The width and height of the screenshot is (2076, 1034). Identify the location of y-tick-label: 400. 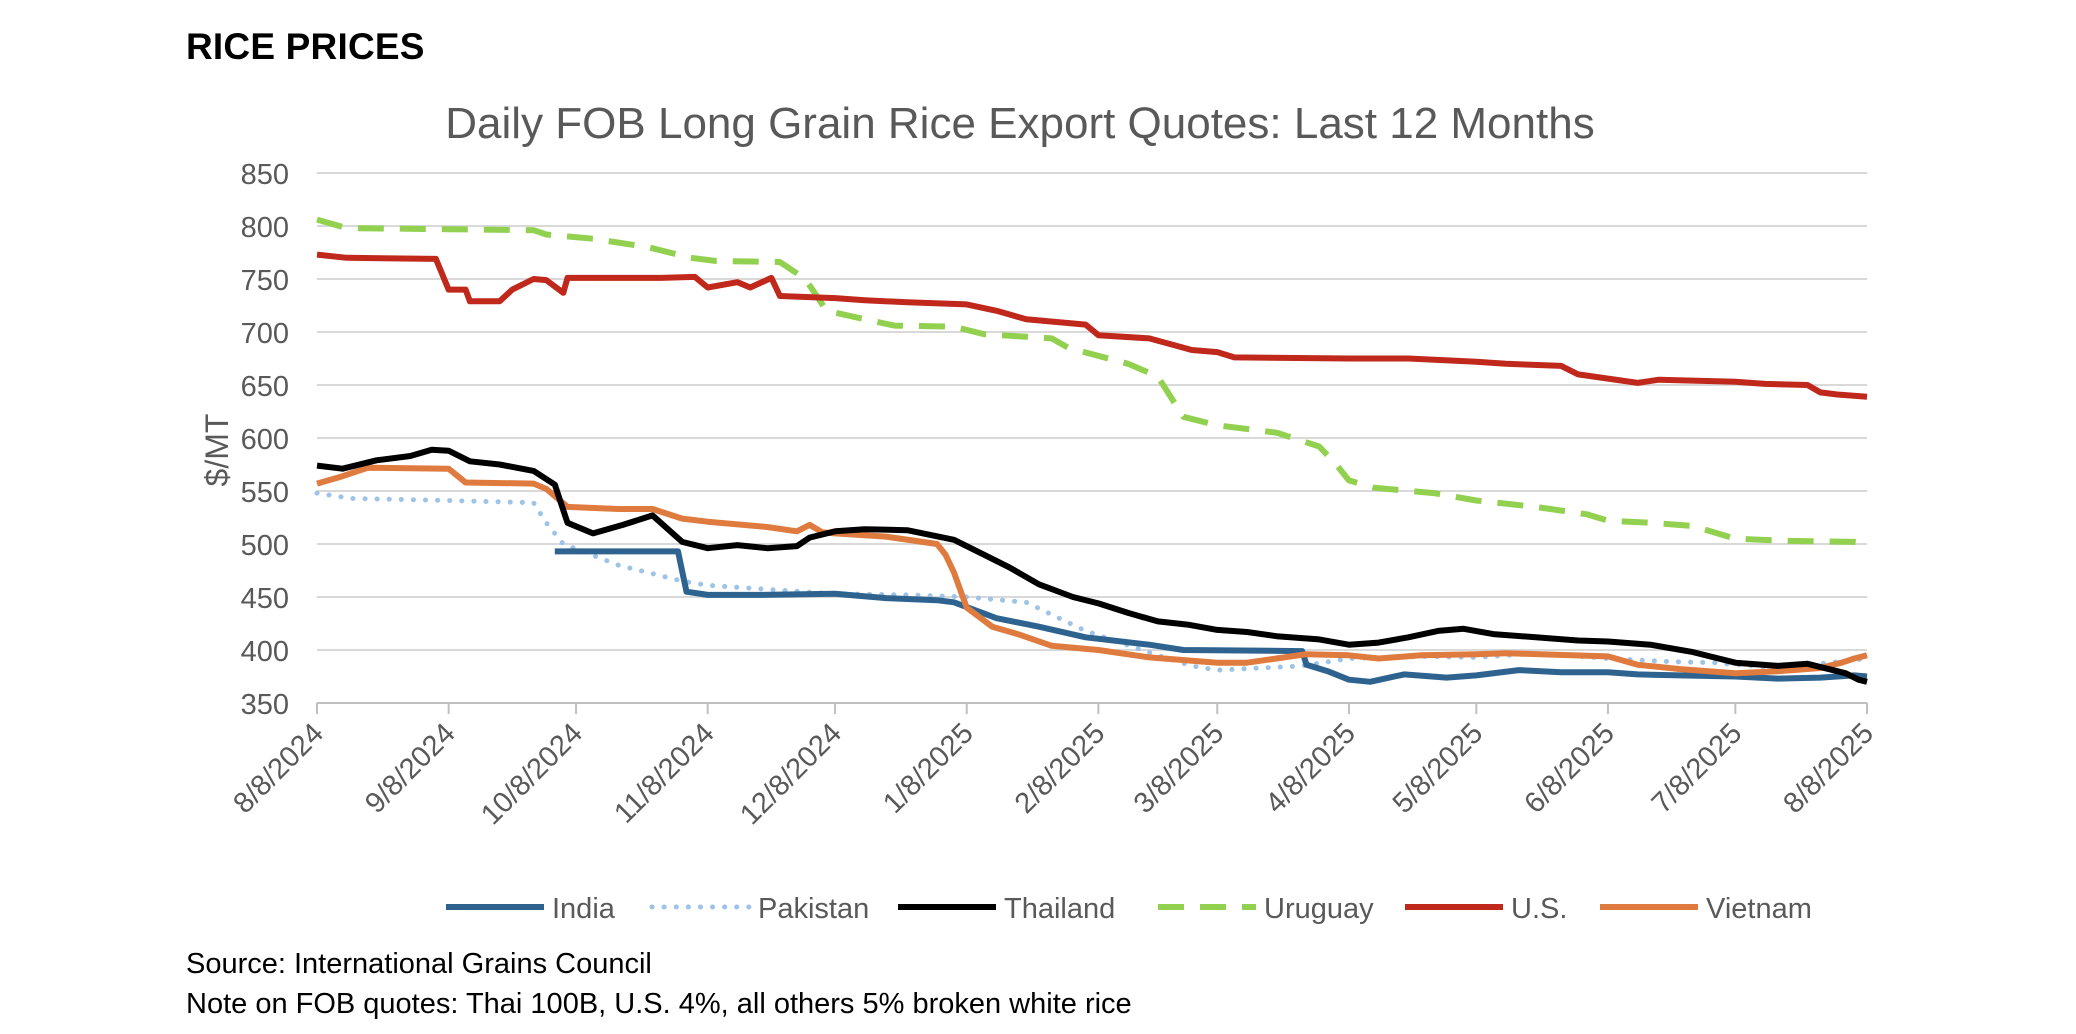
(265, 652).